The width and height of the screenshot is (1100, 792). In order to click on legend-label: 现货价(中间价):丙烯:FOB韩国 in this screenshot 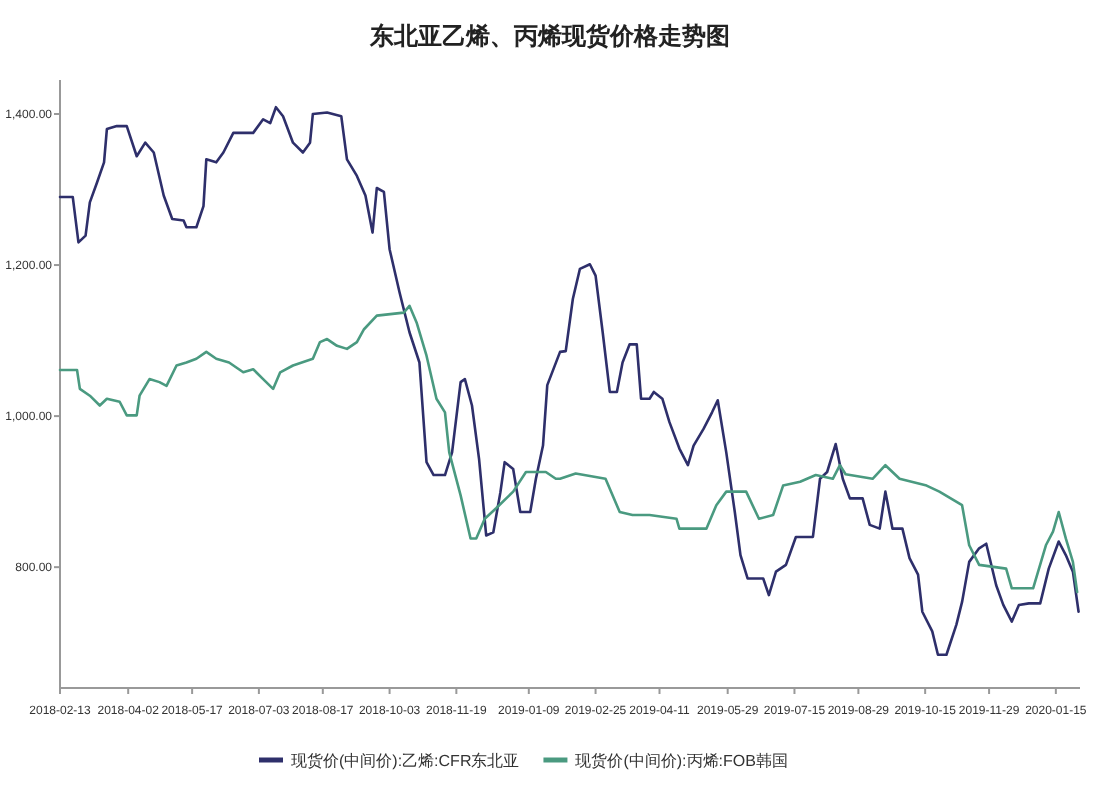, I will do `click(681, 761)`.